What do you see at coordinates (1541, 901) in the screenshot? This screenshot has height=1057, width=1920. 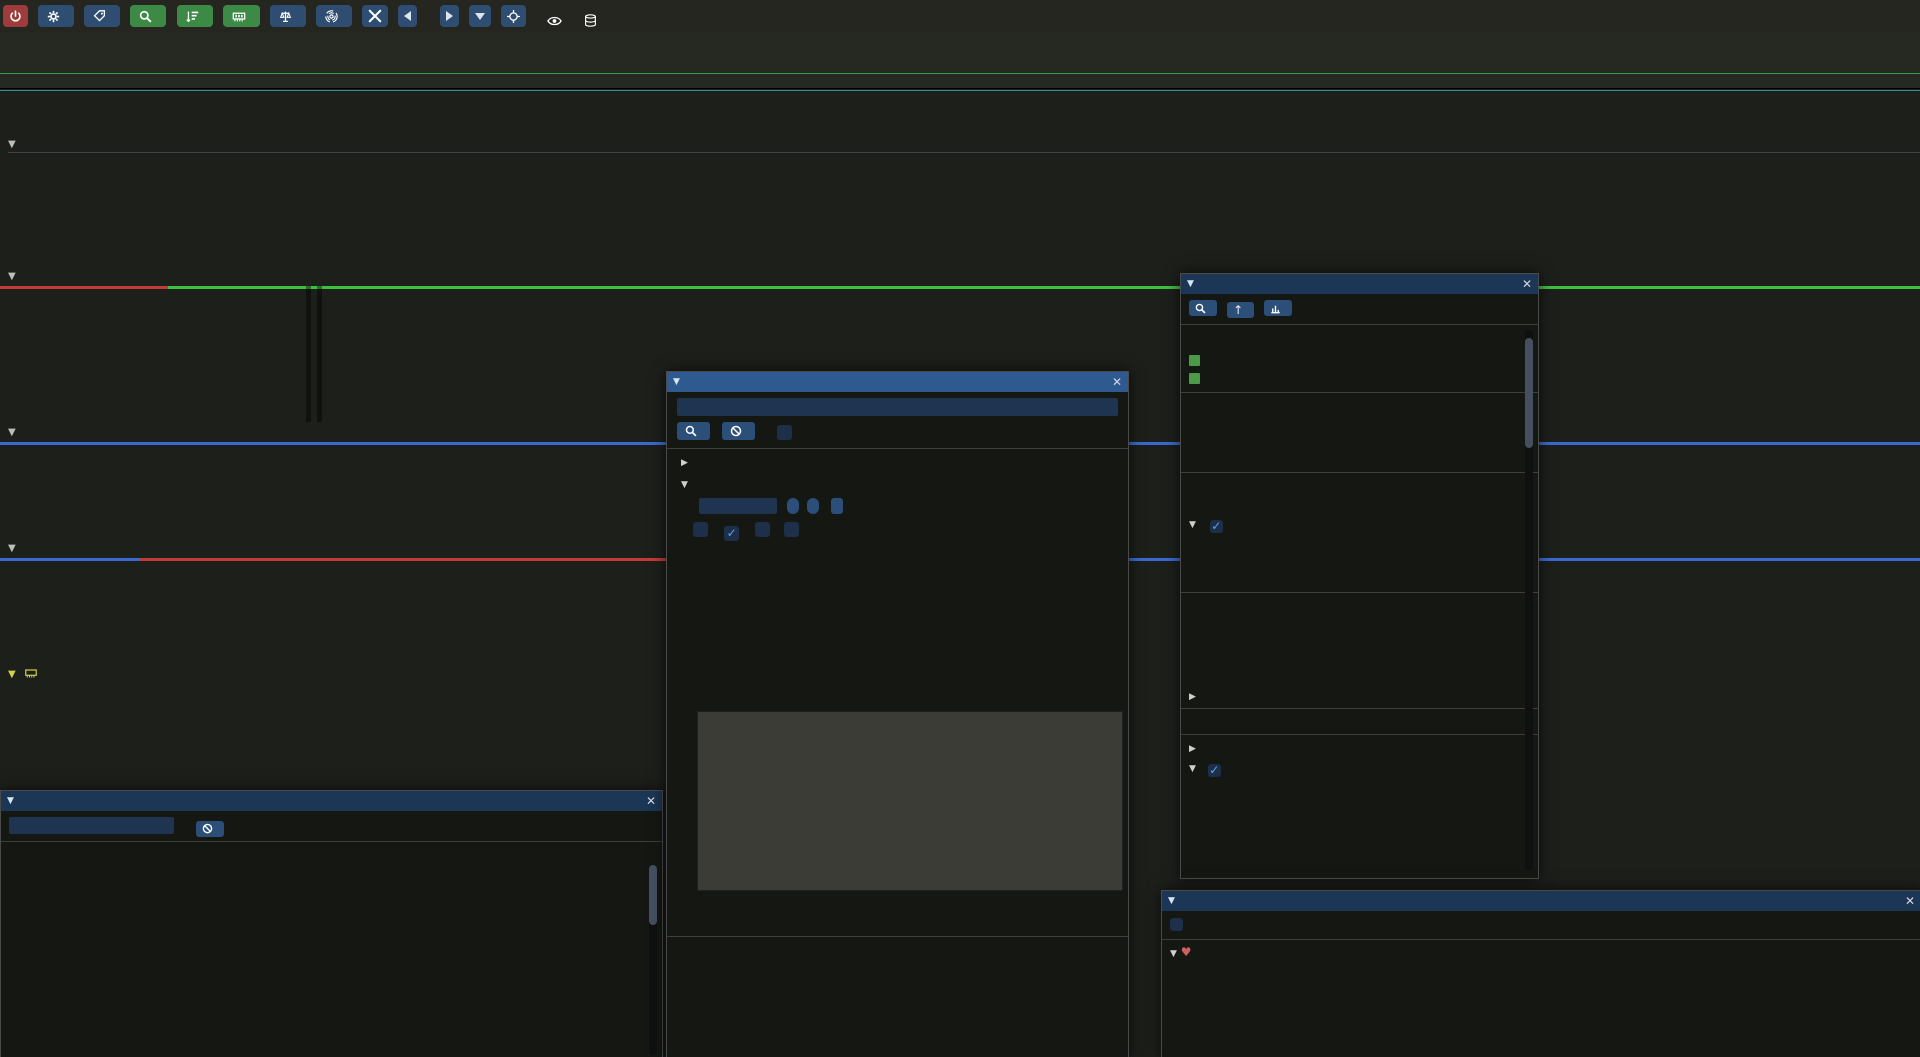 I see `memory-titlebar: ▼ ✕` at bounding box center [1541, 901].